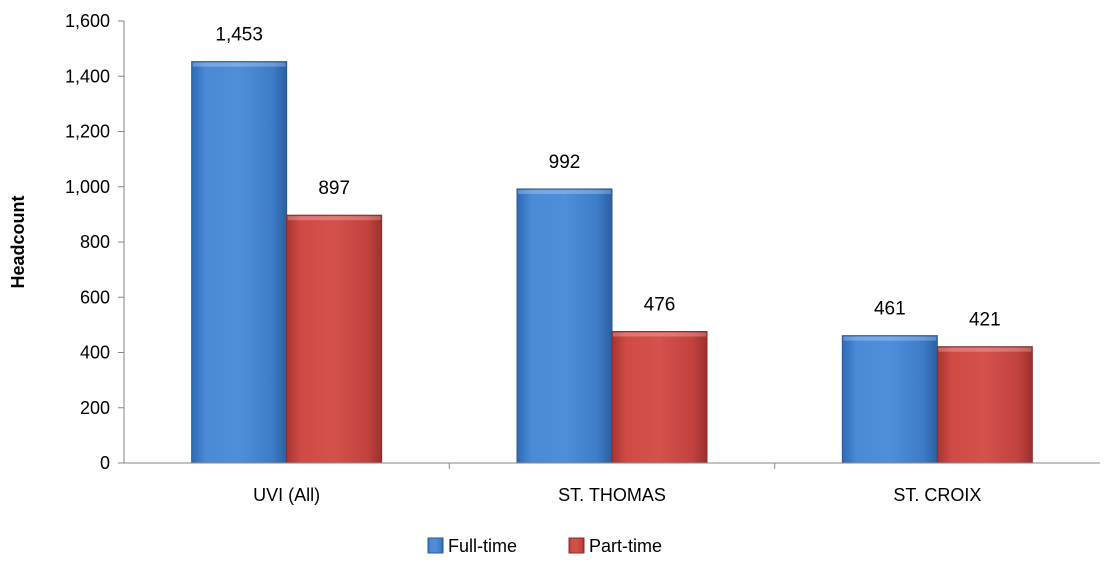 This screenshot has width=1107, height=568. What do you see at coordinates (87, 187) in the screenshot?
I see `y-tick-label: 1,000` at bounding box center [87, 187].